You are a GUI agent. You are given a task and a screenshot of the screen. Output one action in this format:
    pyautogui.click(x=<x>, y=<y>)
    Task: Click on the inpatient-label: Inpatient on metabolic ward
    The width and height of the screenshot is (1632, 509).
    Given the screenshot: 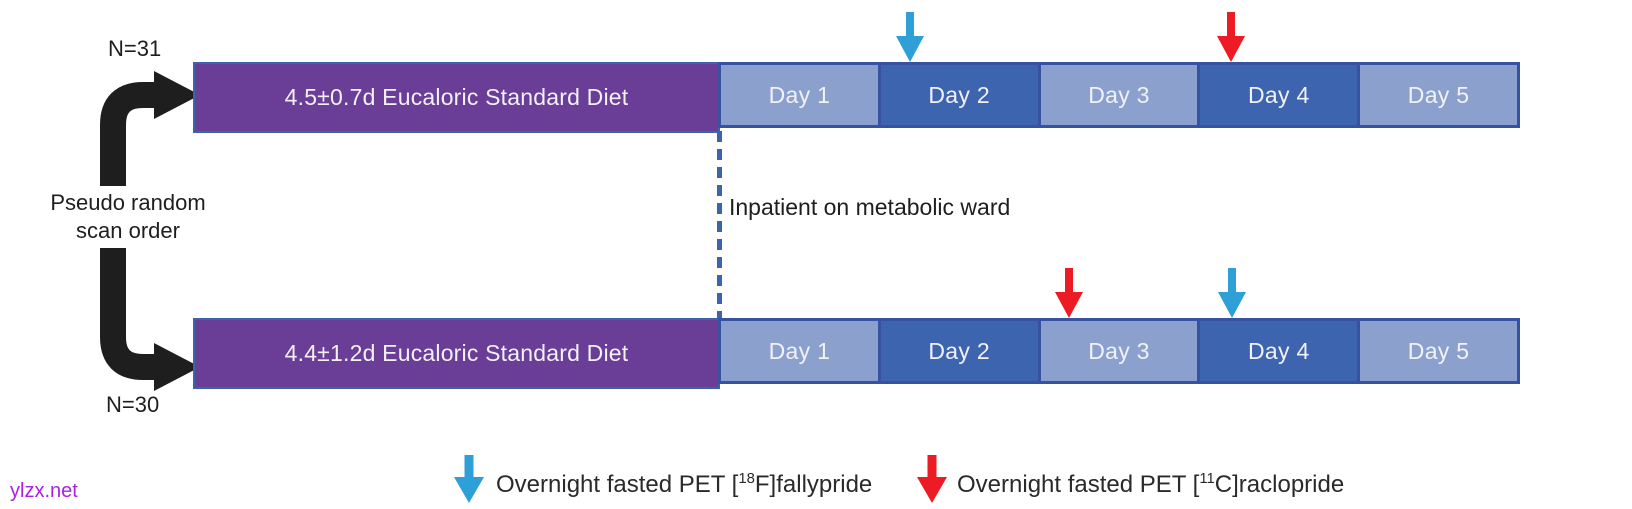 What is the action you would take?
    pyautogui.click(x=870, y=207)
    